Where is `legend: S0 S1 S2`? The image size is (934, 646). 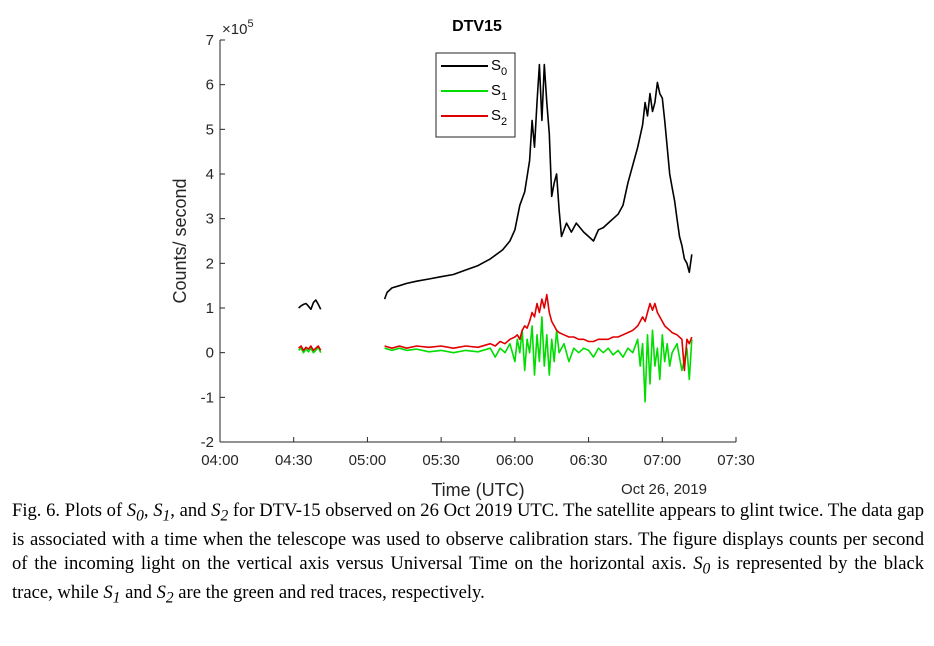
legend: S0 S1 S2 is located at coordinates (475, 95).